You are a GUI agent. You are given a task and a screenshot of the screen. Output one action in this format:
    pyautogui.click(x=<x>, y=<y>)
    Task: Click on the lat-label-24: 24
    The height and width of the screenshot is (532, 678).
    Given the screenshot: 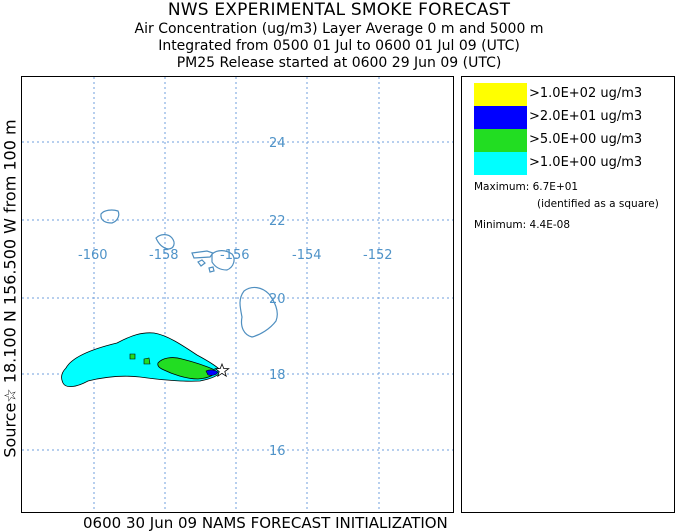 What is the action you would take?
    pyautogui.click(x=277, y=143)
    